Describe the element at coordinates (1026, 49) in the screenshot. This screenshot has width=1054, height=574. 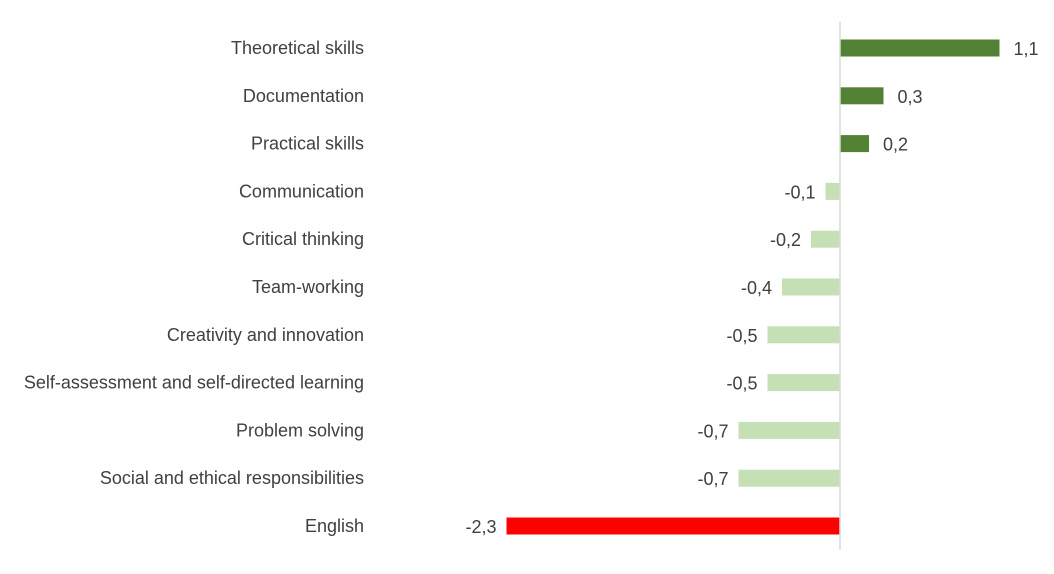
I see `data-label: 1,1` at that location.